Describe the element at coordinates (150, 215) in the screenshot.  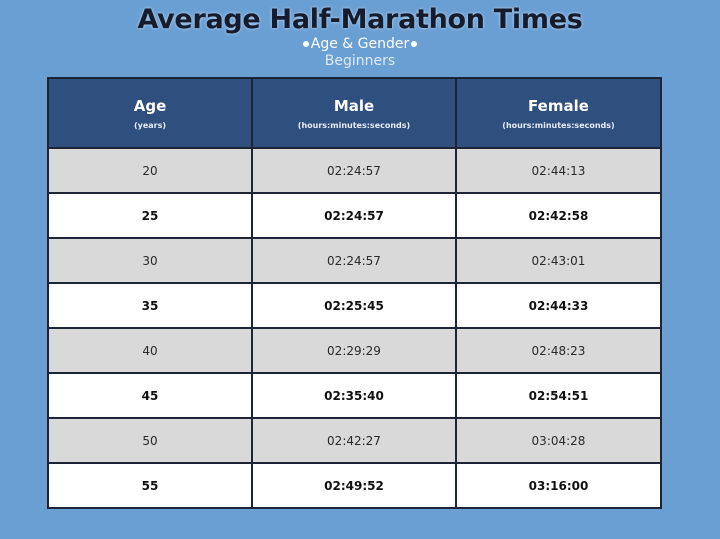
I see `age-cell: 25` at that location.